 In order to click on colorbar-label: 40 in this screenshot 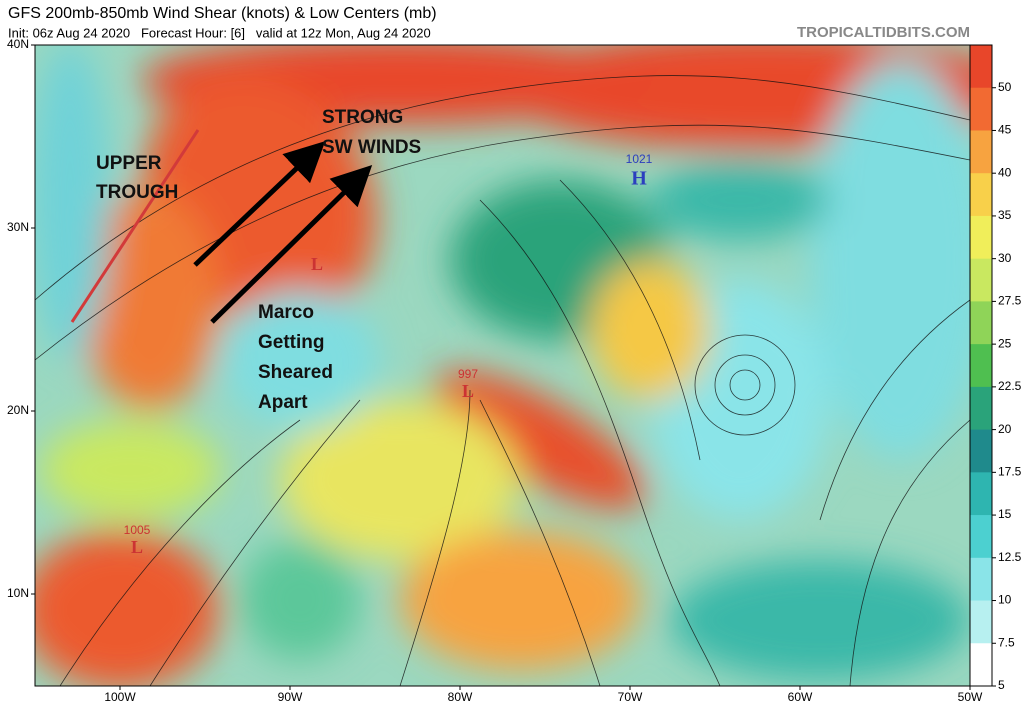, I will do `click(1005, 172)`.